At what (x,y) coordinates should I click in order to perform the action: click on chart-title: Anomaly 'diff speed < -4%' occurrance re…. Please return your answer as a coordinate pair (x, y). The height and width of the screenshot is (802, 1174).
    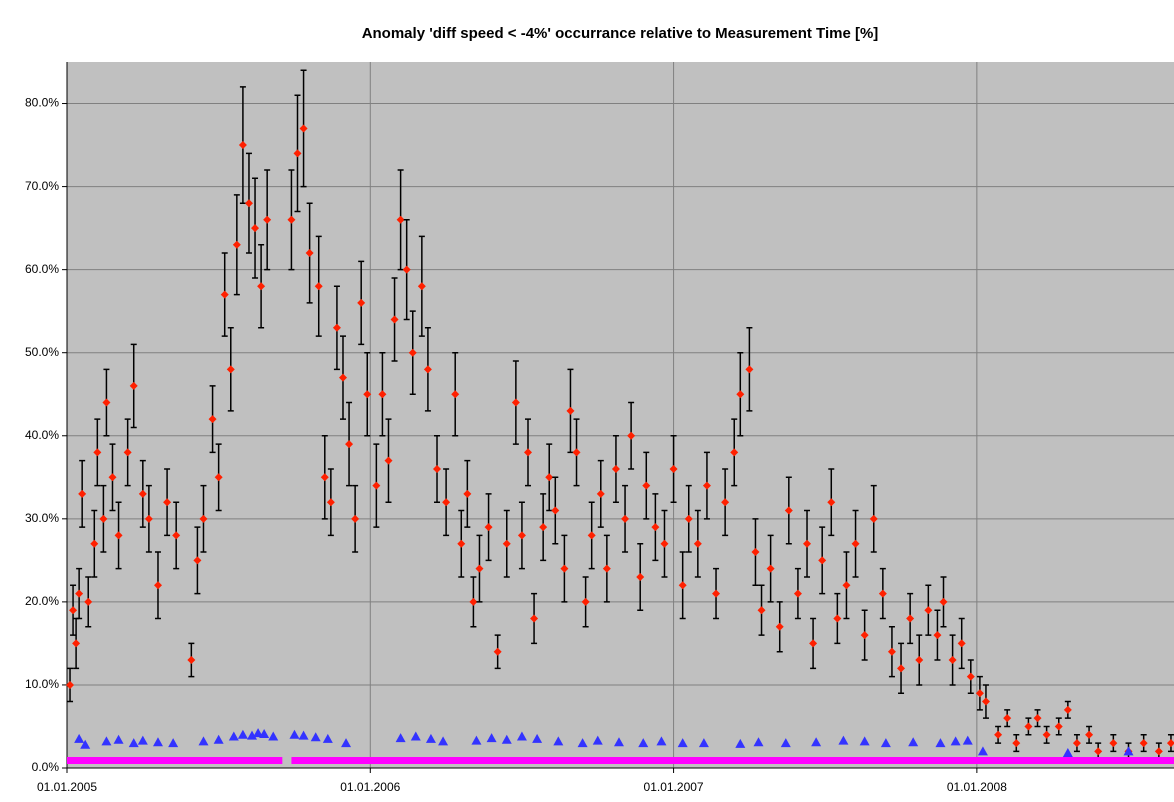
    Looking at the image, I should click on (620, 33).